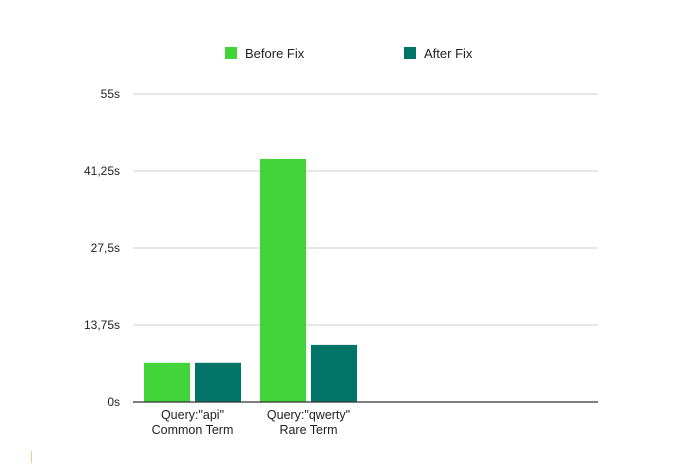  I want to click on x-category-label: Query:"api", so click(192, 415).